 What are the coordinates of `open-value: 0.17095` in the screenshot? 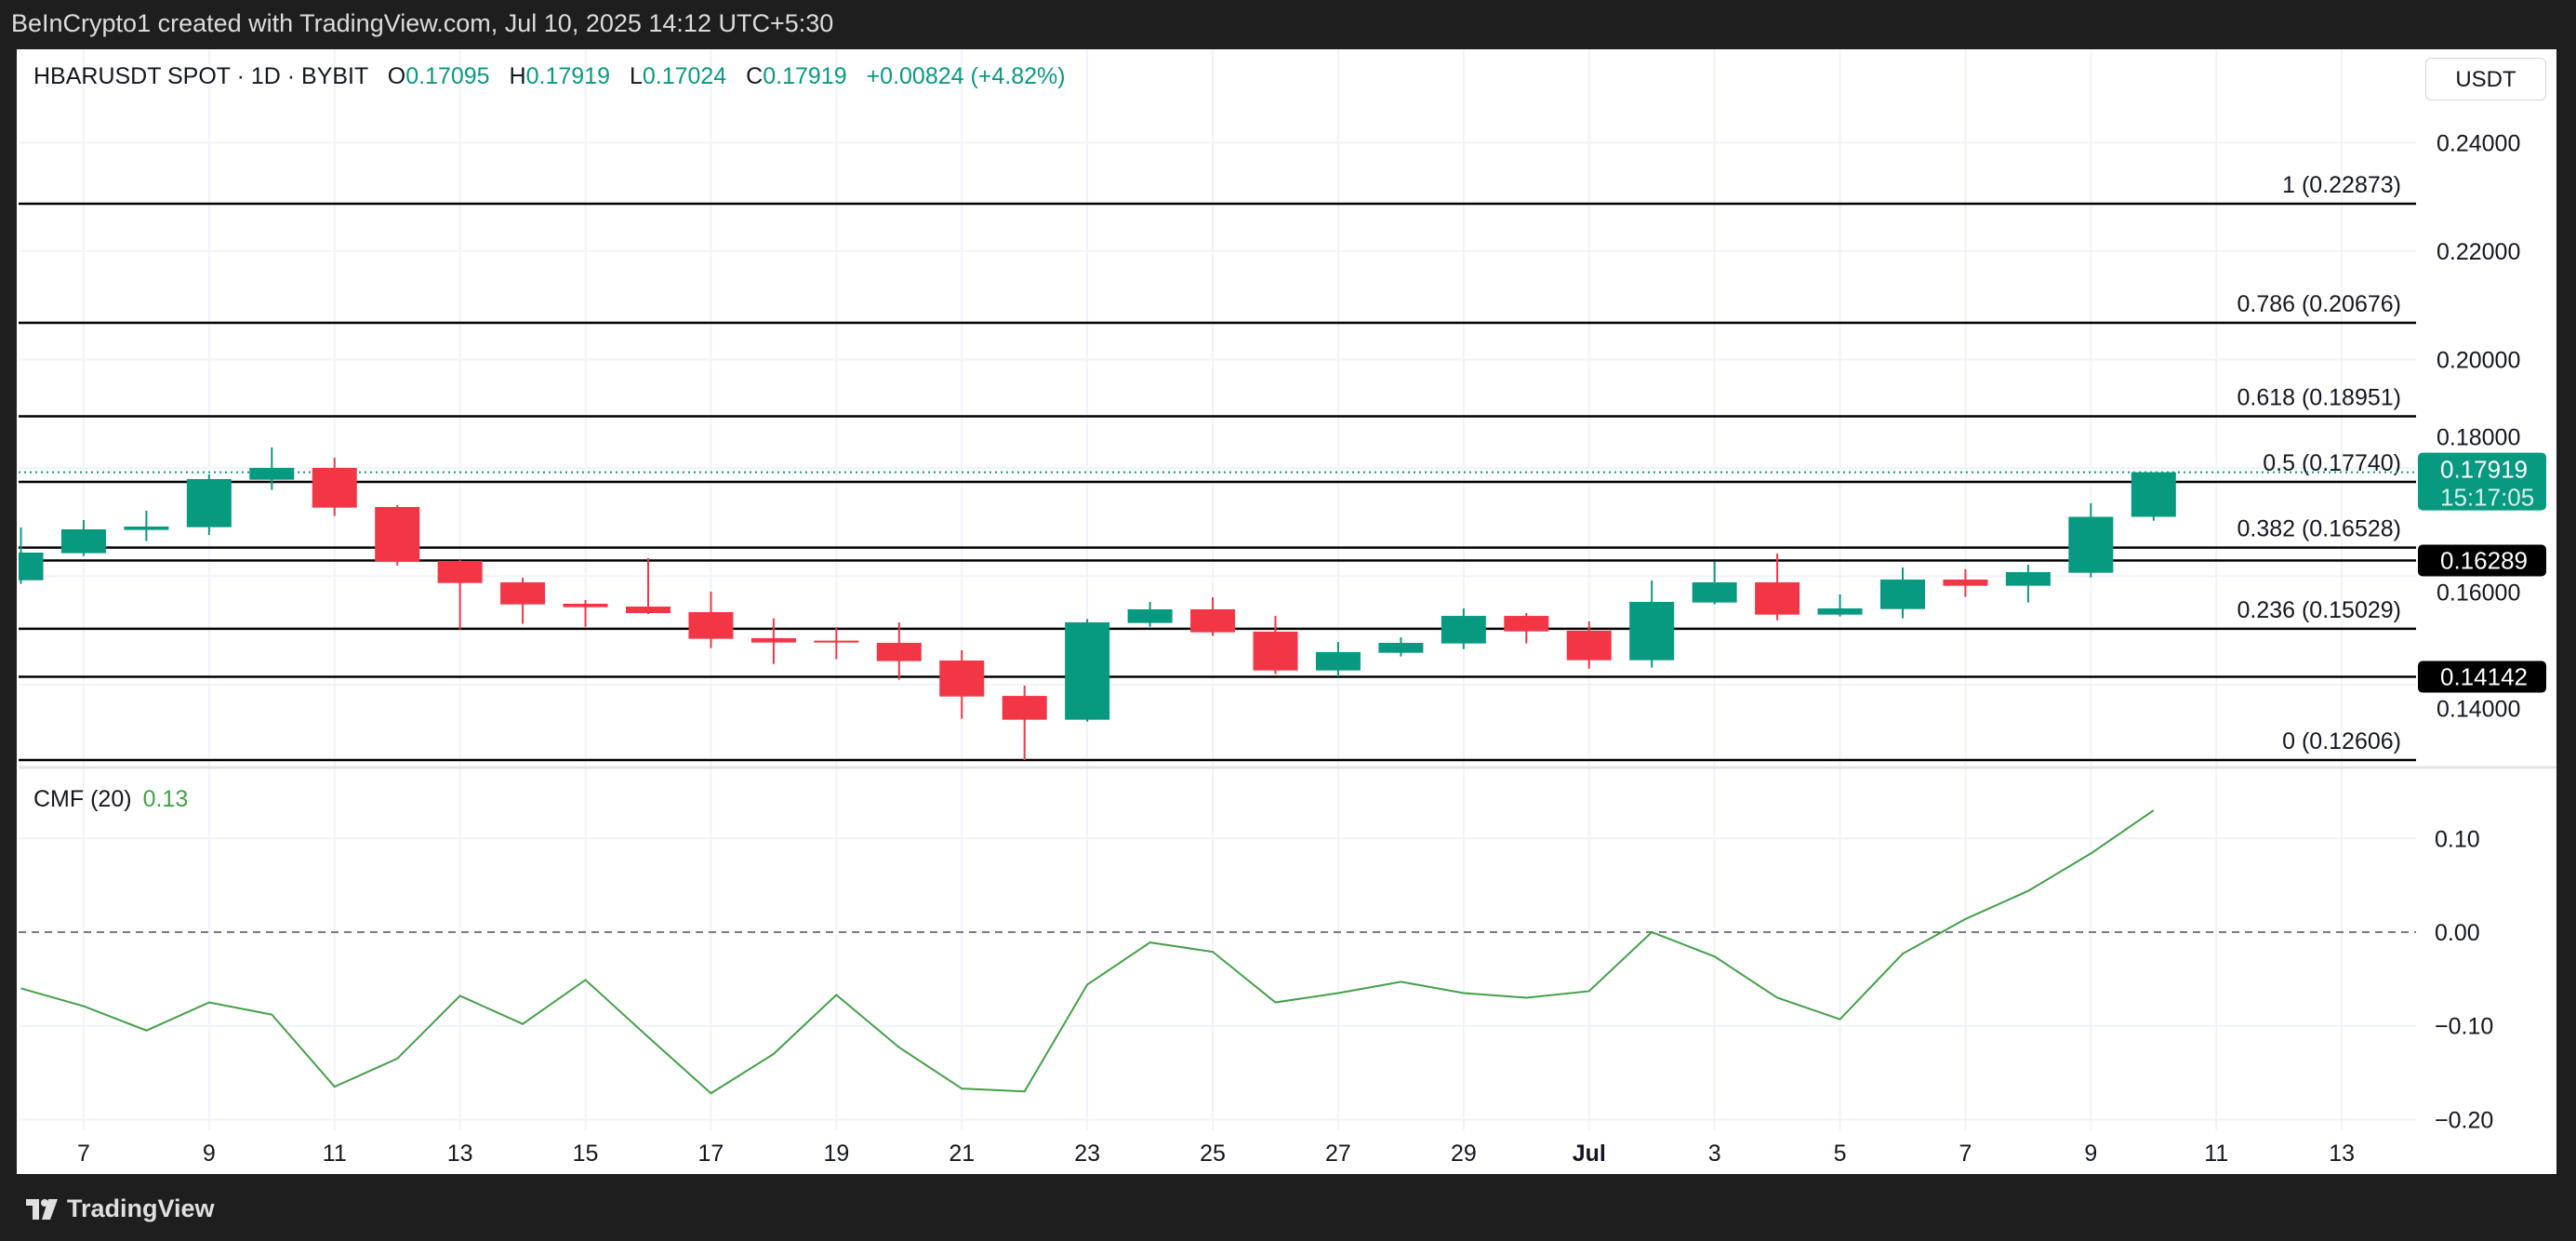 It's located at (447, 76).